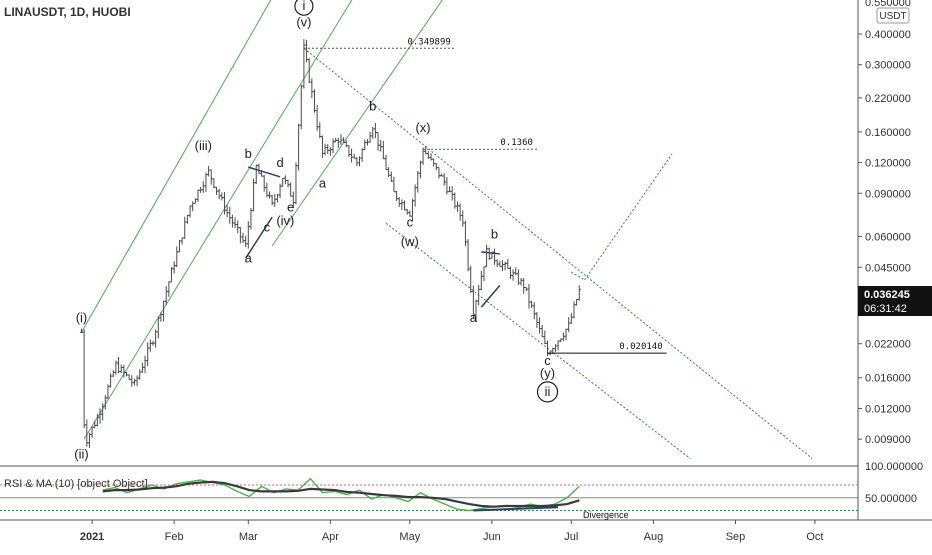 Image resolution: width=932 pixels, height=555 pixels. What do you see at coordinates (259, 237) in the screenshot?
I see `wave-c-leg` at bounding box center [259, 237].